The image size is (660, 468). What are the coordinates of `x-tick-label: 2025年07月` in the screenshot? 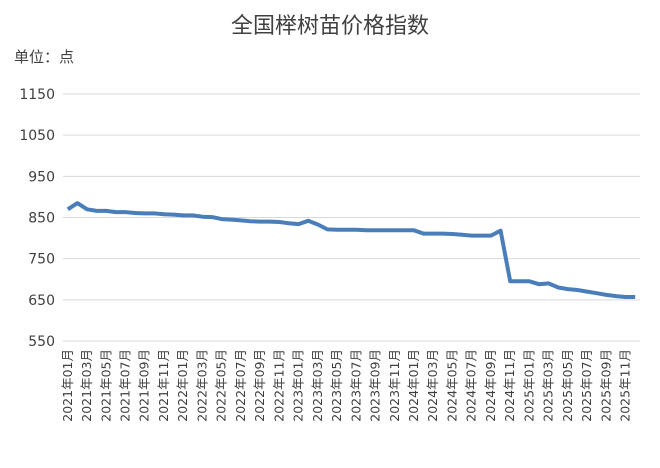 It's located at (586, 385).